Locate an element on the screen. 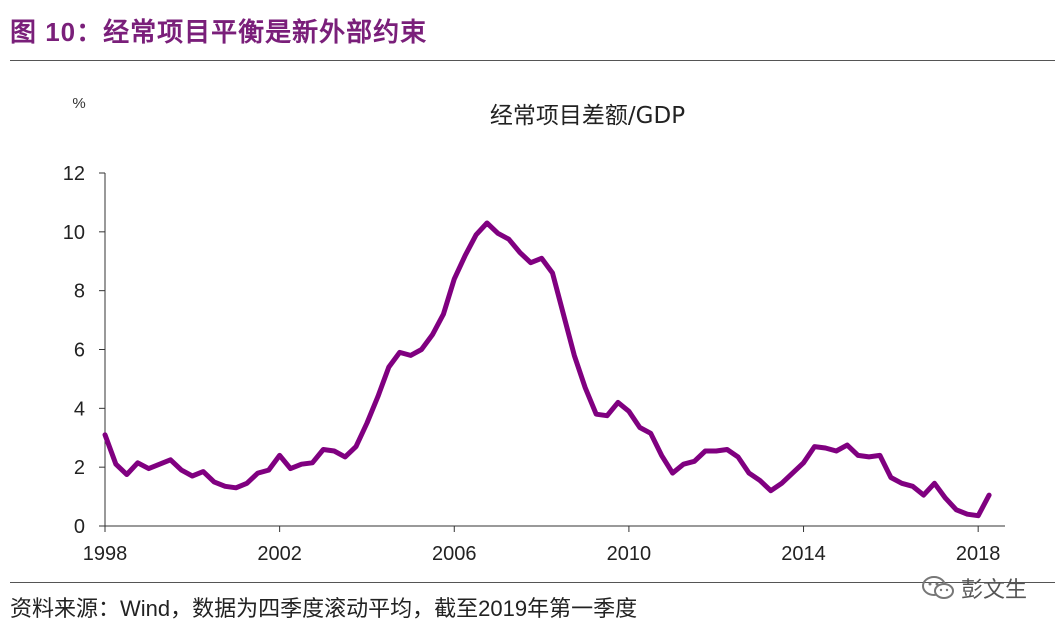 Image resolution: width=1055 pixels, height=633 pixels. footer-divider is located at coordinates (532, 582).